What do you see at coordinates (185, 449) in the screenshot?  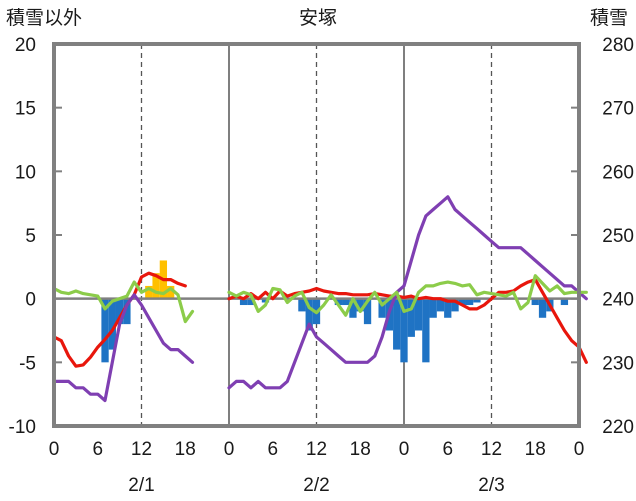 I see `x-tick-label-3: 18` at bounding box center [185, 449].